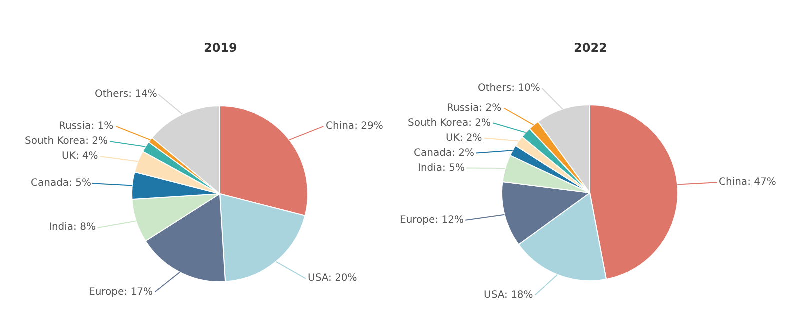 The image size is (792, 326). Describe the element at coordinates (432, 220) in the screenshot. I see `slice-label: Europe: 12%` at that location.